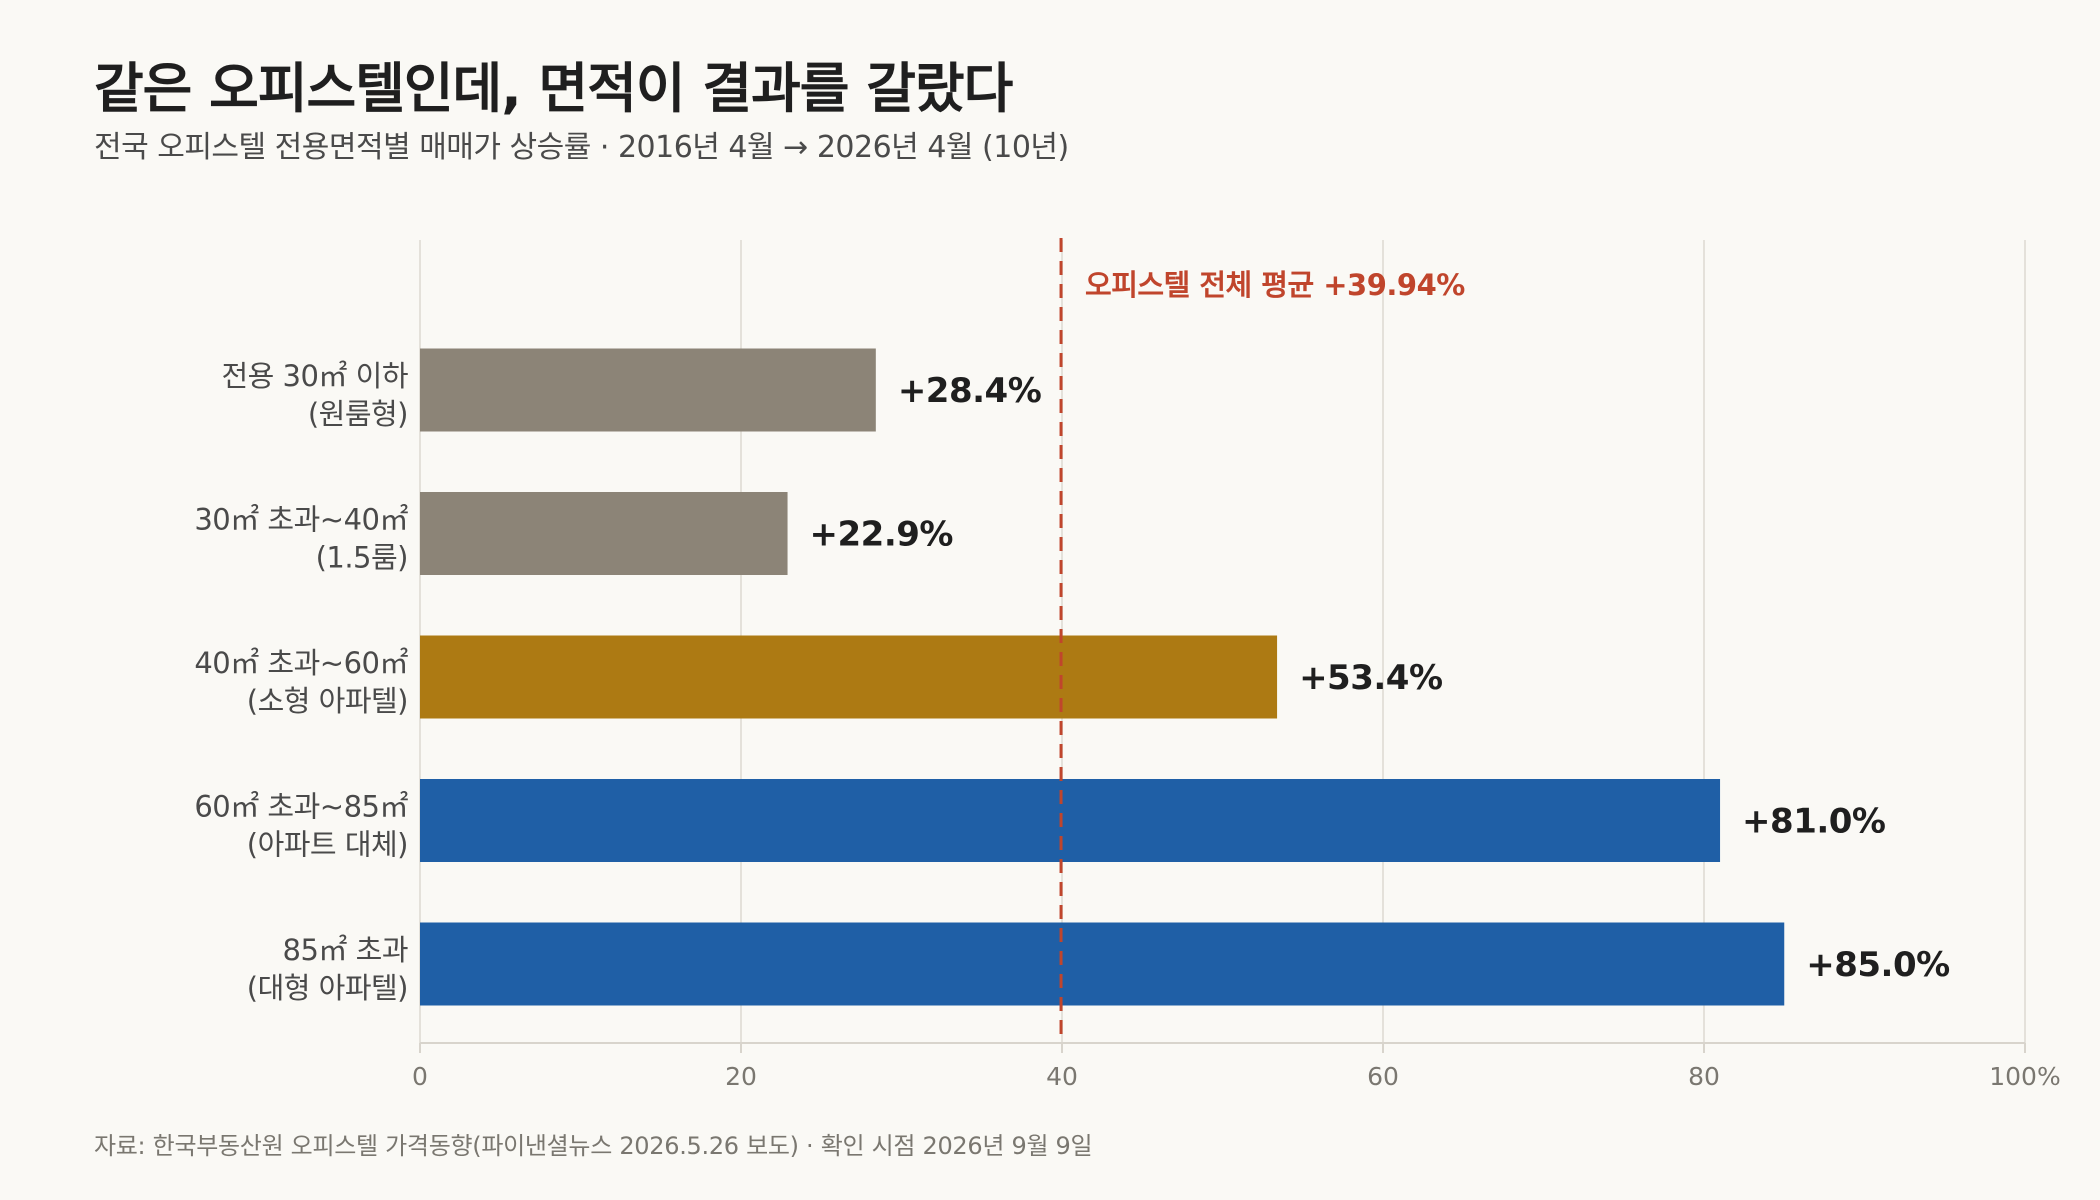  What do you see at coordinates (881, 535) in the screenshot?
I see `value-label-1: +22.9%` at bounding box center [881, 535].